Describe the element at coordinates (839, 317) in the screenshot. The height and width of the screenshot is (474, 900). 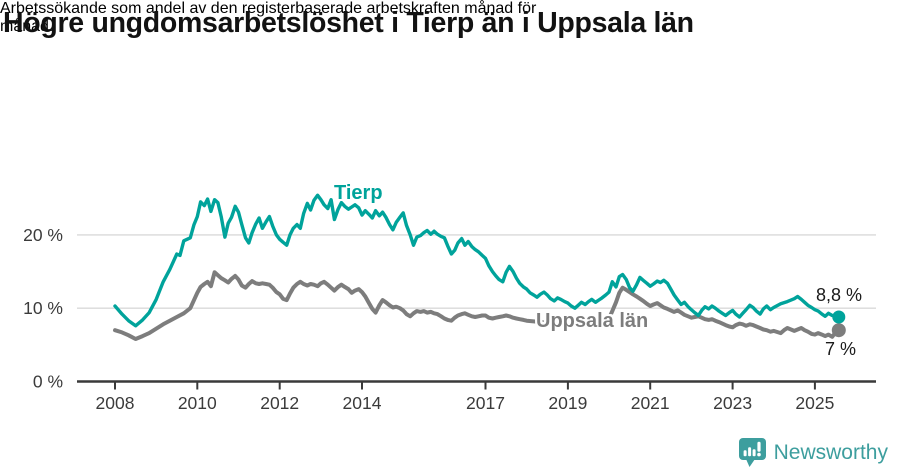
I see `series-end-dot-tierp` at that location.